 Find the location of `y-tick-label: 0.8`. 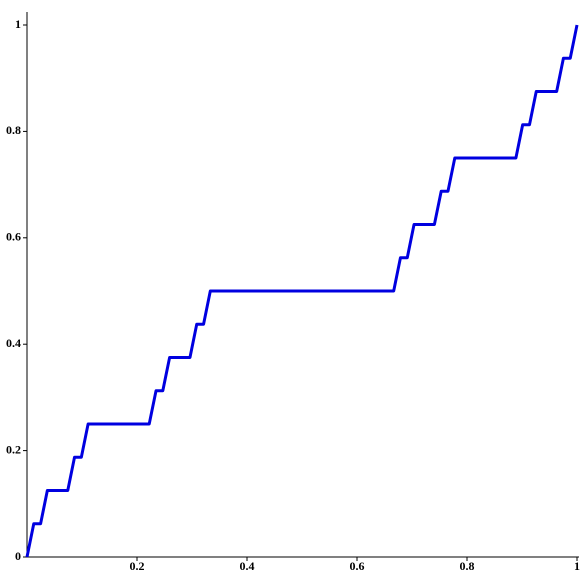

y-tick-label: 0.8 is located at coordinates (13, 130).